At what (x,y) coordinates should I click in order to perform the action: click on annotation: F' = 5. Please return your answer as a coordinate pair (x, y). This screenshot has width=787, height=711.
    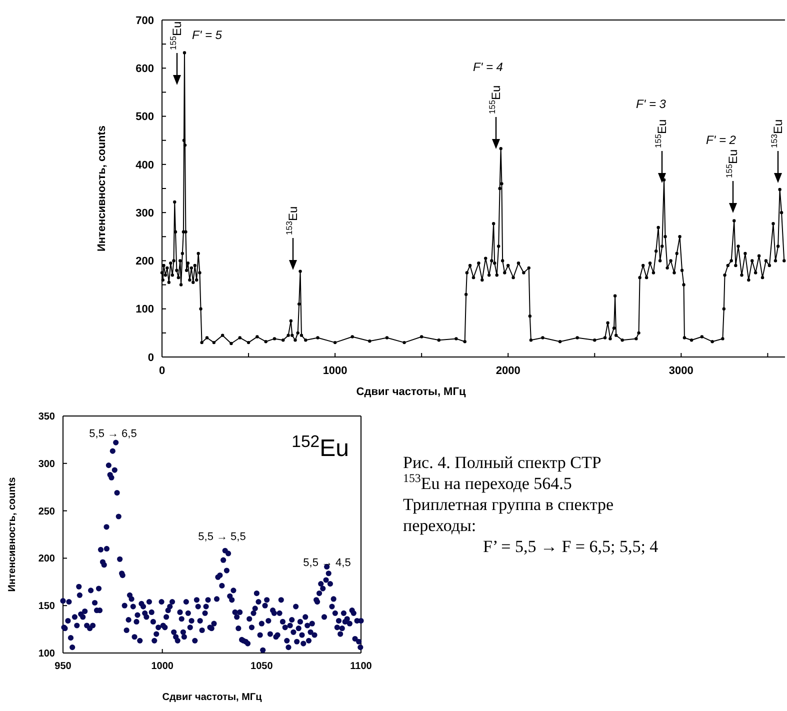
    Looking at the image, I should click on (207, 35).